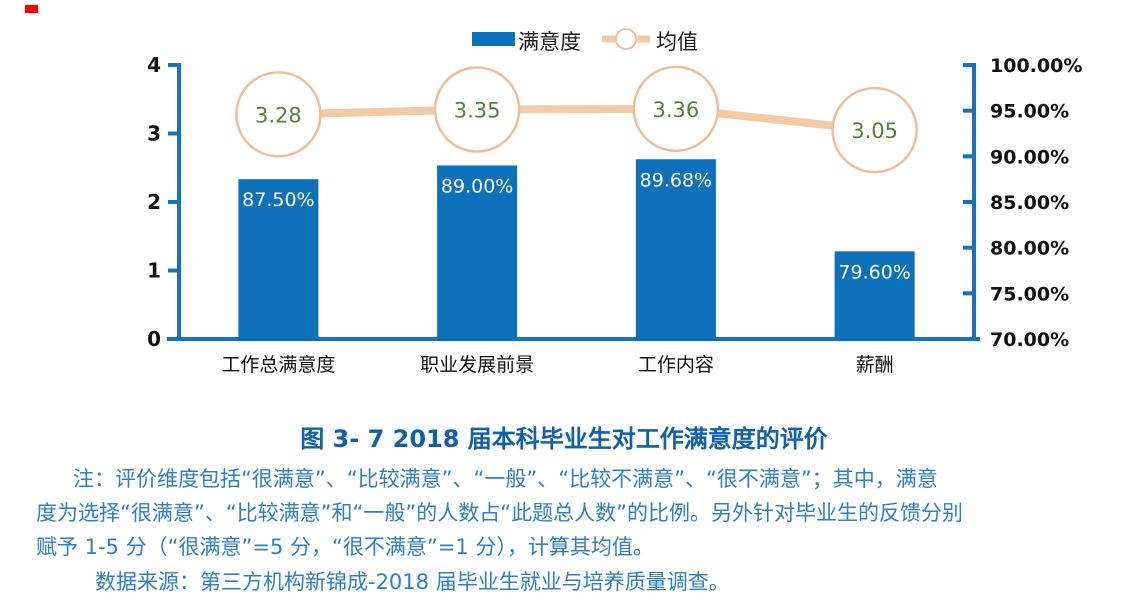 Image resolution: width=1128 pixels, height=608 pixels. What do you see at coordinates (874, 272) in the screenshot?
I see `bar-value-label: 79.60%` at bounding box center [874, 272].